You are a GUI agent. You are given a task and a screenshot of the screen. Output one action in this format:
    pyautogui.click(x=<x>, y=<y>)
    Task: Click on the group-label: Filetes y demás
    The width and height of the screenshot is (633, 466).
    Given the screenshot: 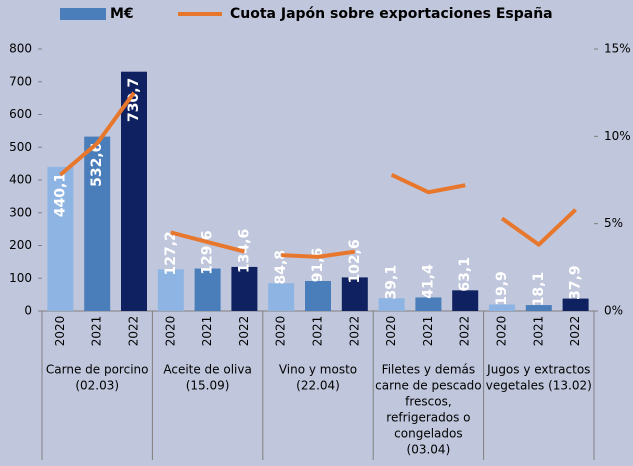 What is the action you would take?
    pyautogui.click(x=428, y=370)
    